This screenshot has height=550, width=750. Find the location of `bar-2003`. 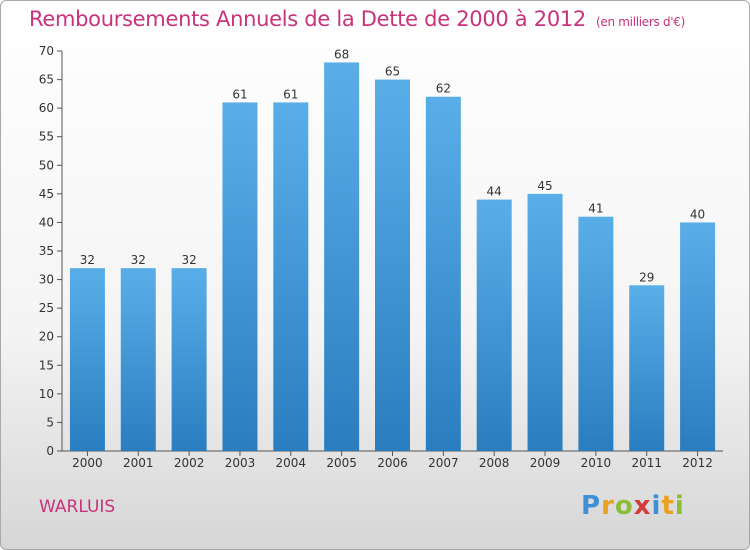

bar-2003 is located at coordinates (240, 276).